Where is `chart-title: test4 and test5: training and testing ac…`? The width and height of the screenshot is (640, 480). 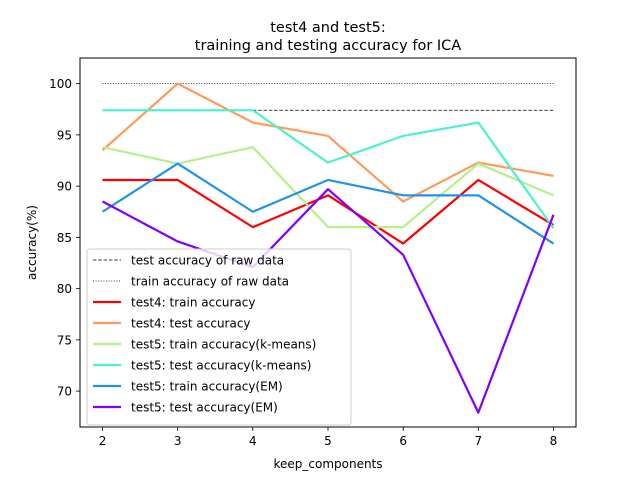 chart-title: test4 and test5: training and testing ac… is located at coordinates (328, 37).